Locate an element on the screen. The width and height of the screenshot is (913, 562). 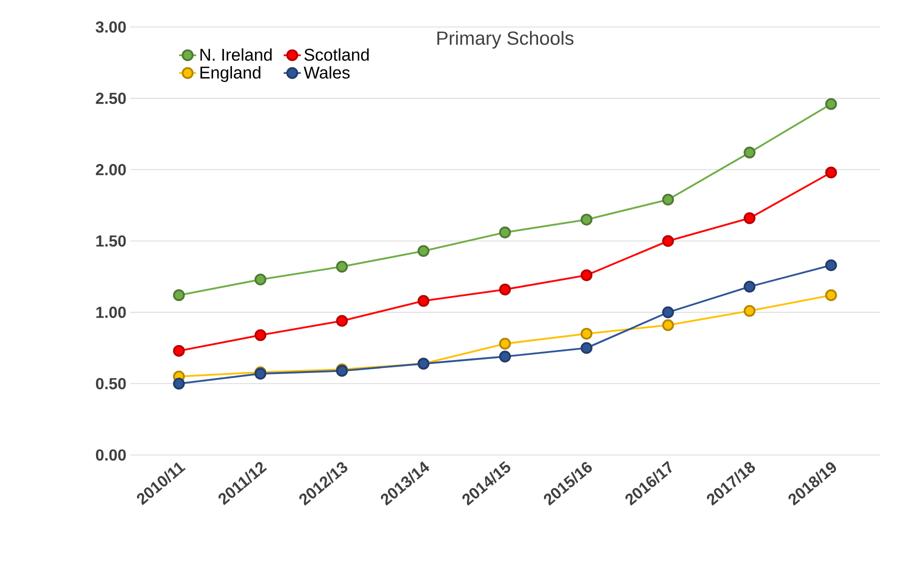
chart-title: Primary Schools is located at coordinates (505, 39).